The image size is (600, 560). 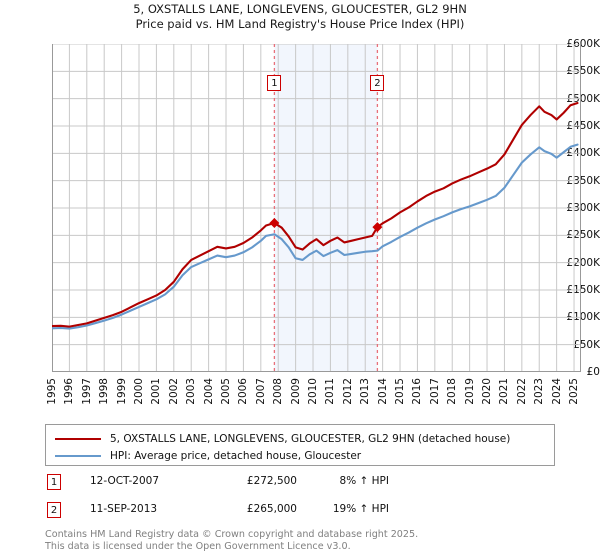 I want to click on x-axis-tick-label: 2003, so click(x=191, y=391).